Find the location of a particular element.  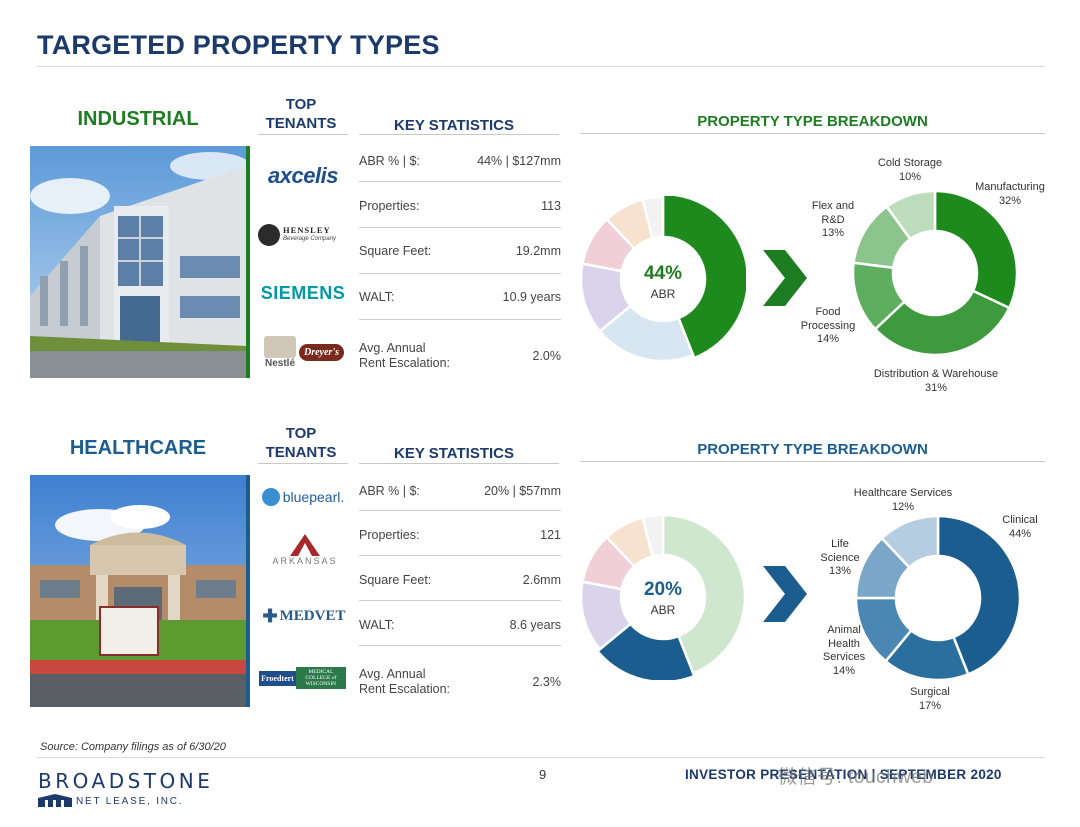

healthcare-breakdown-title: PROPERTY TYPE BREAKDOWN is located at coordinates (812, 449).